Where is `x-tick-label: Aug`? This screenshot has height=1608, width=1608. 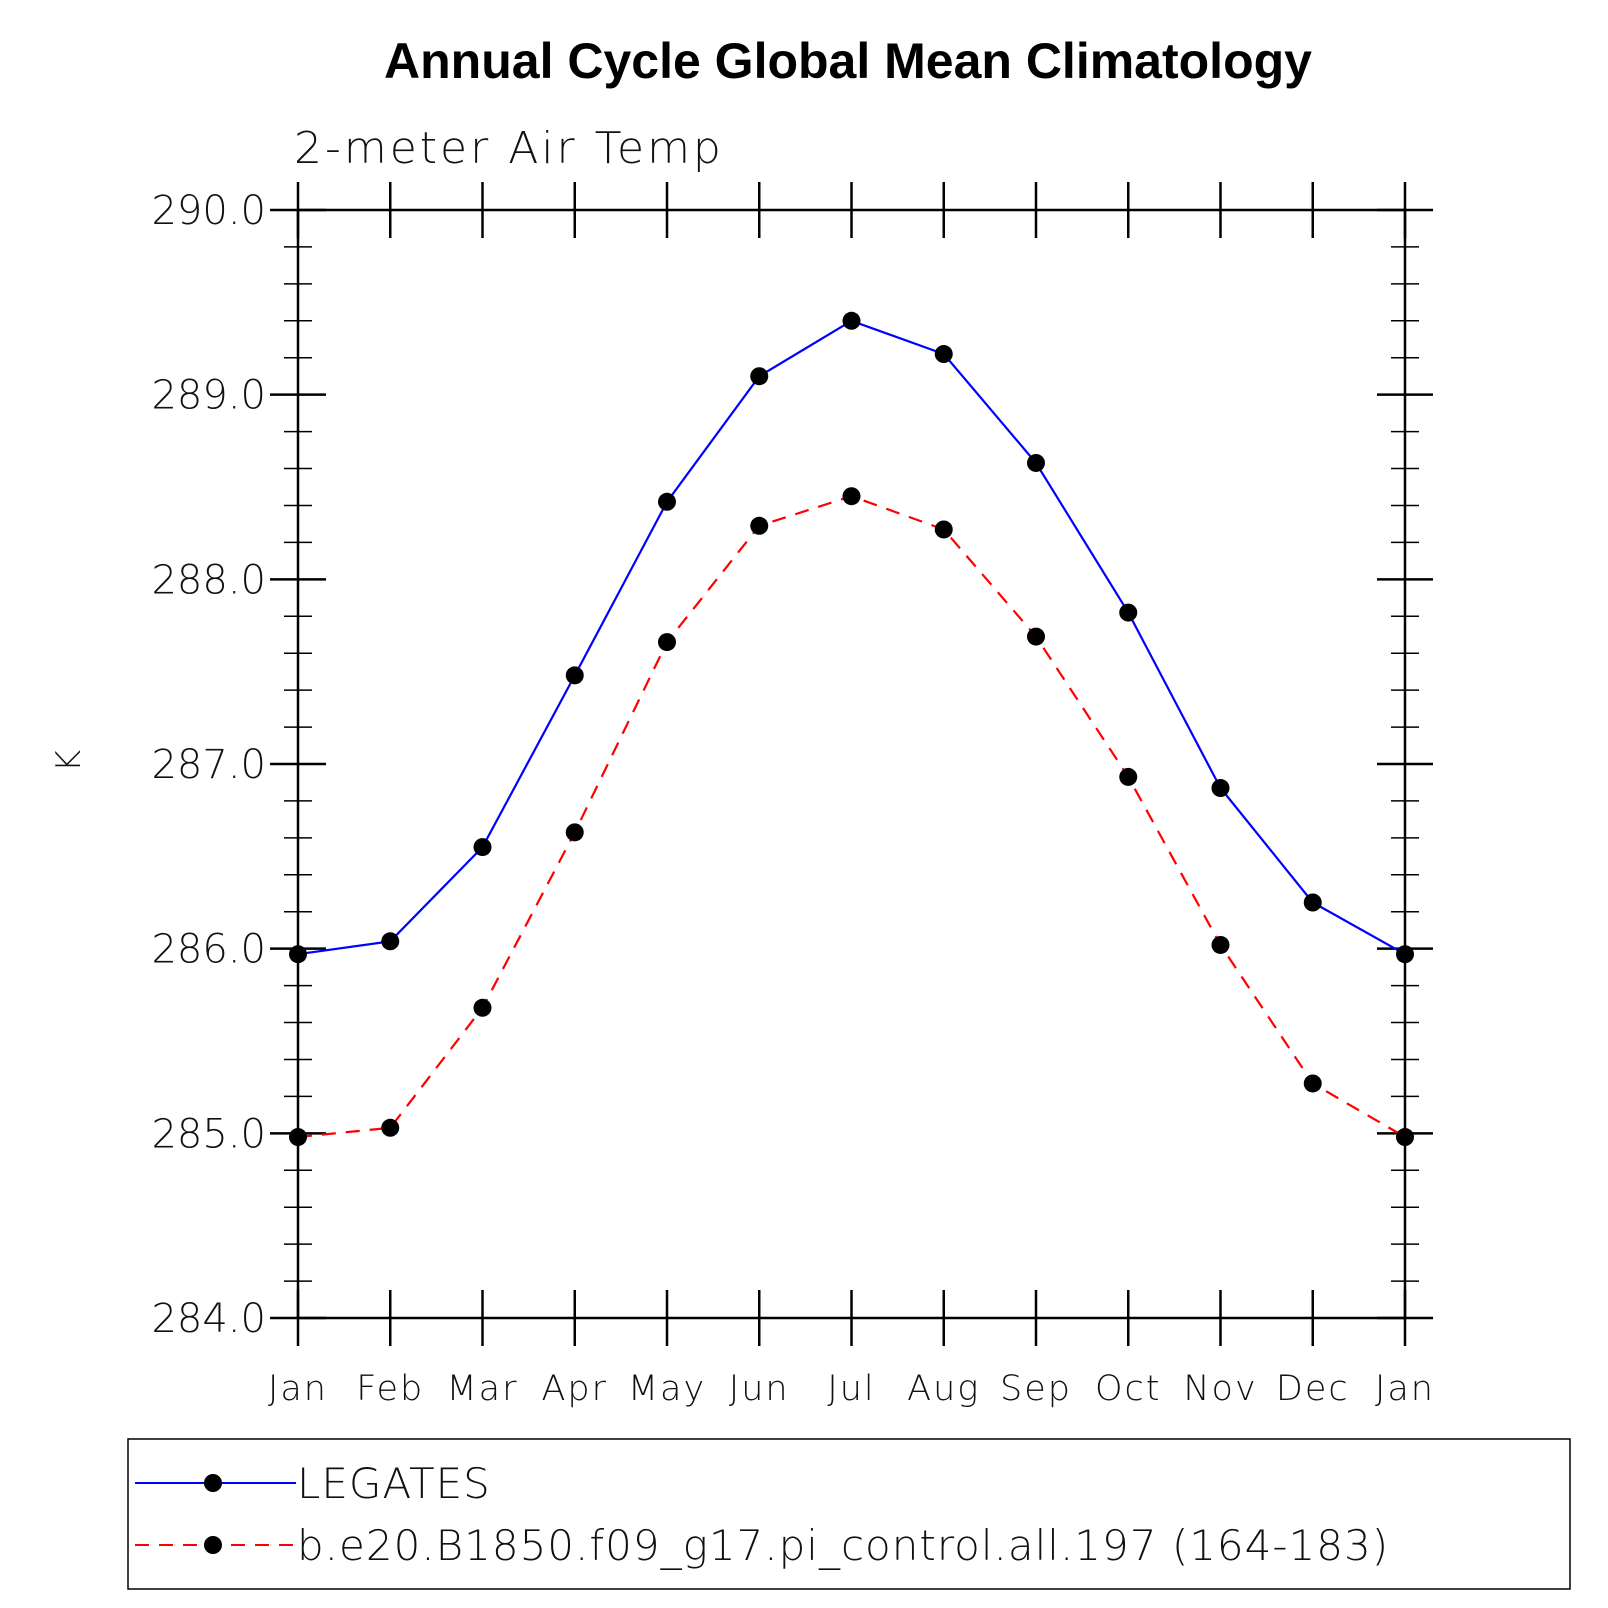 x-tick-label: Aug is located at coordinates (943, 1389).